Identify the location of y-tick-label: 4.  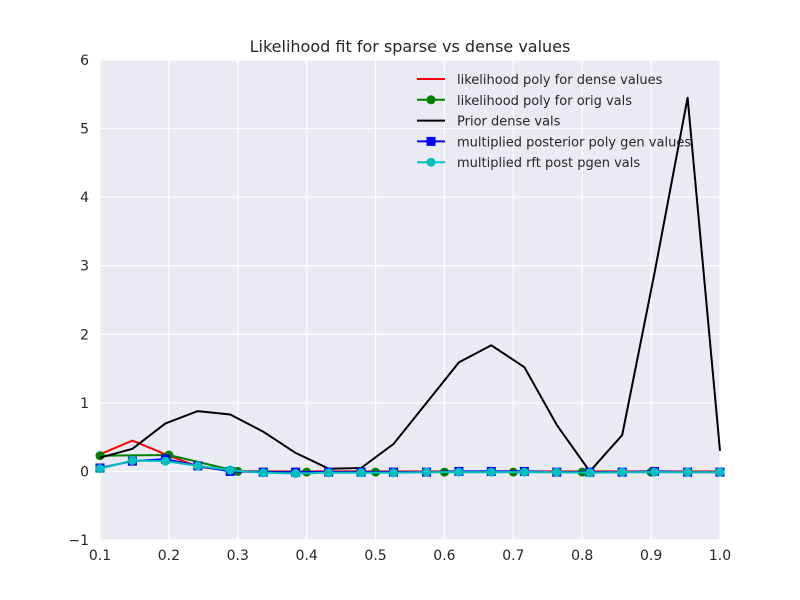
(84, 198).